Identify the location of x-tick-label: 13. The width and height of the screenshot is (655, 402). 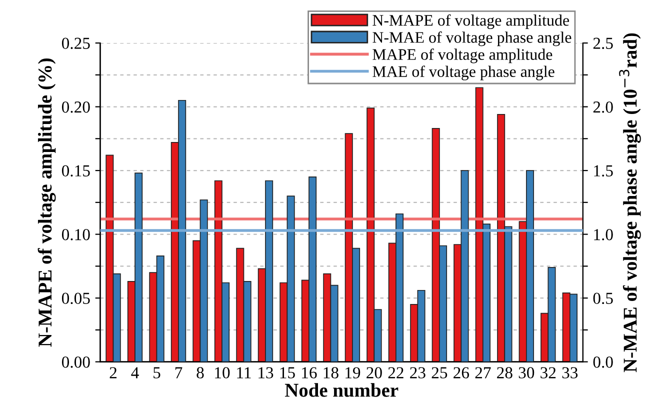
(266, 372).